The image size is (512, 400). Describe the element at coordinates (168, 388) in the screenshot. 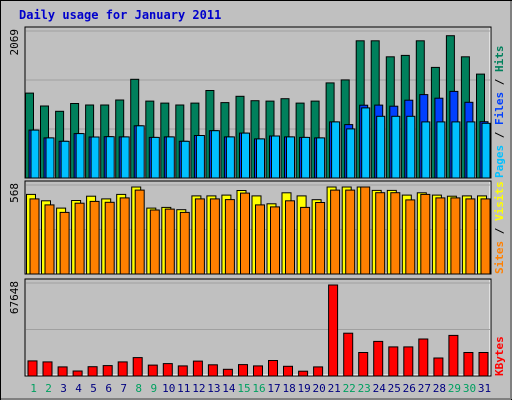

I see `x-tick-label-day-10: 10` at that location.